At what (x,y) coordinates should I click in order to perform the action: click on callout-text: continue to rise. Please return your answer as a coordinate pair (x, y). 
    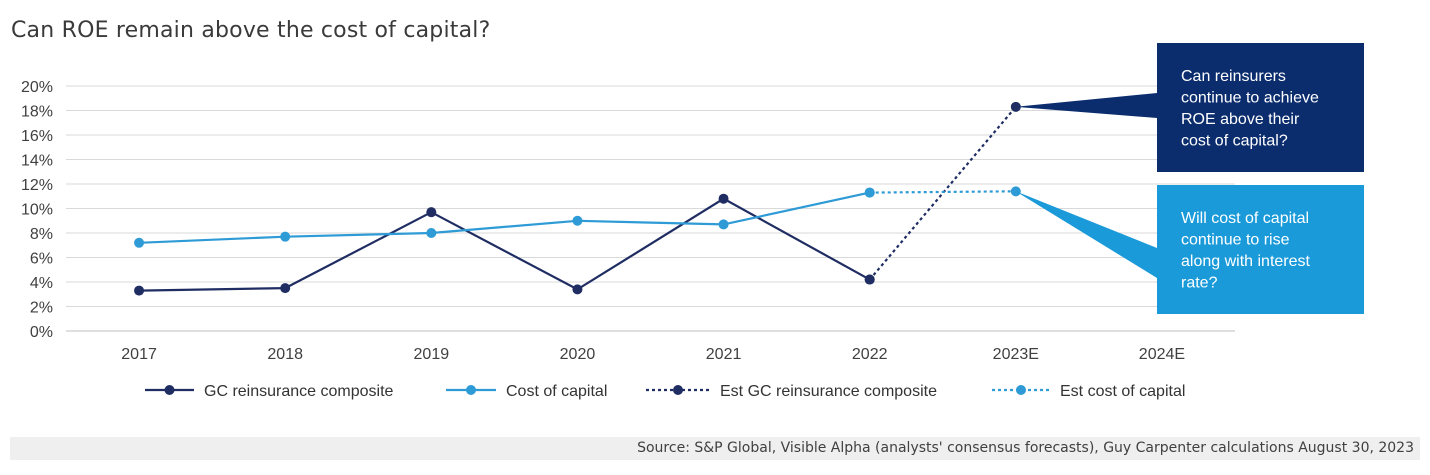
    Looking at the image, I should click on (1235, 240).